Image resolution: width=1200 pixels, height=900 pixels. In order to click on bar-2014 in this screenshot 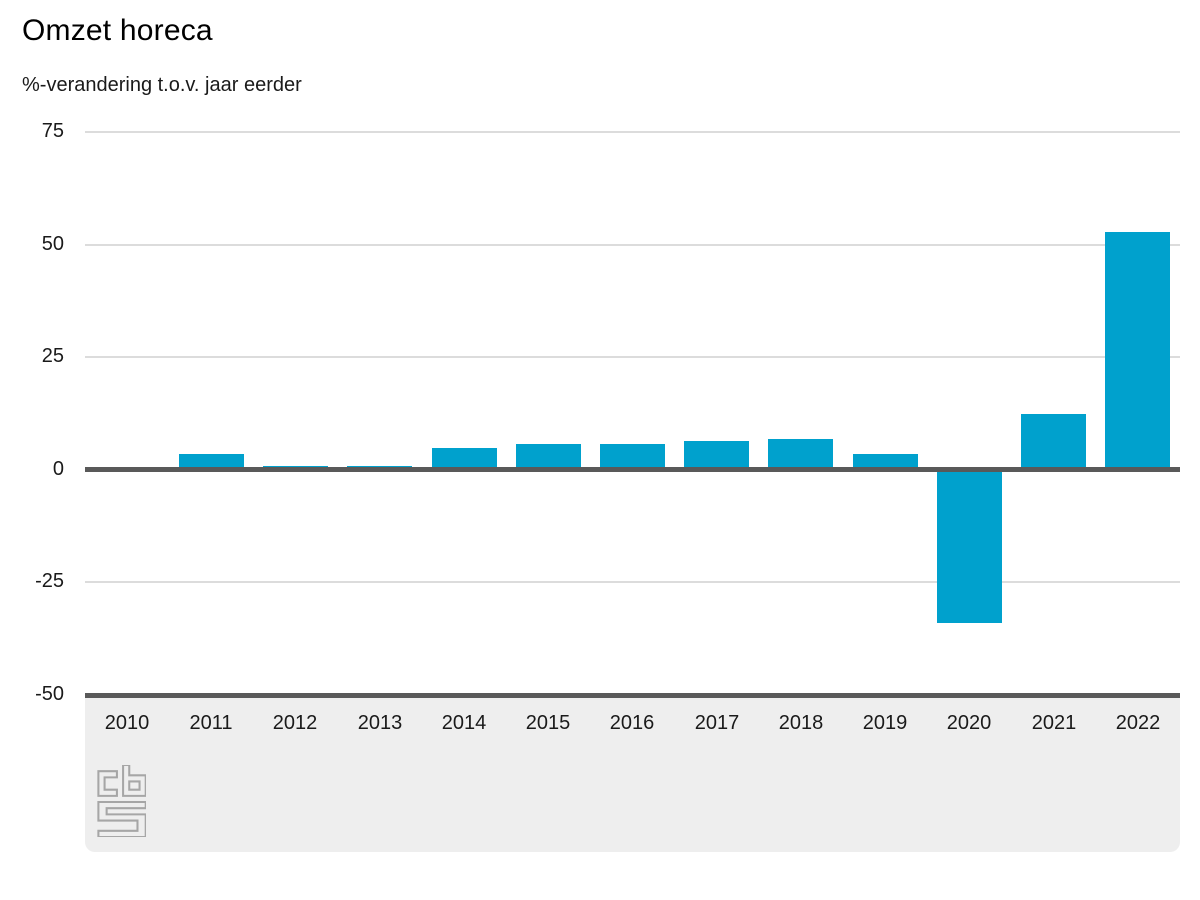, I will do `click(464, 459)`.